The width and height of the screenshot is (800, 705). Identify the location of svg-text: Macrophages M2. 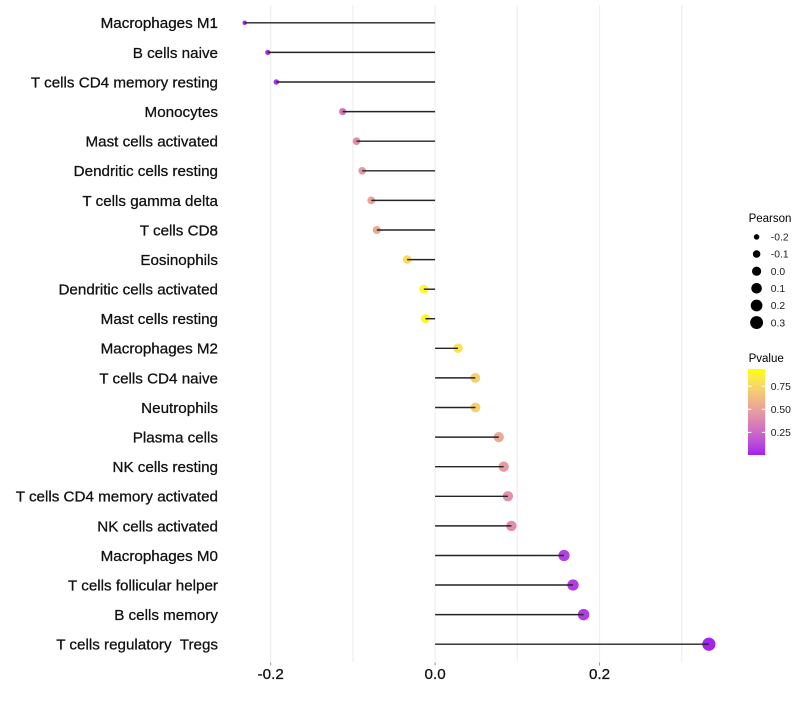
(159, 349).